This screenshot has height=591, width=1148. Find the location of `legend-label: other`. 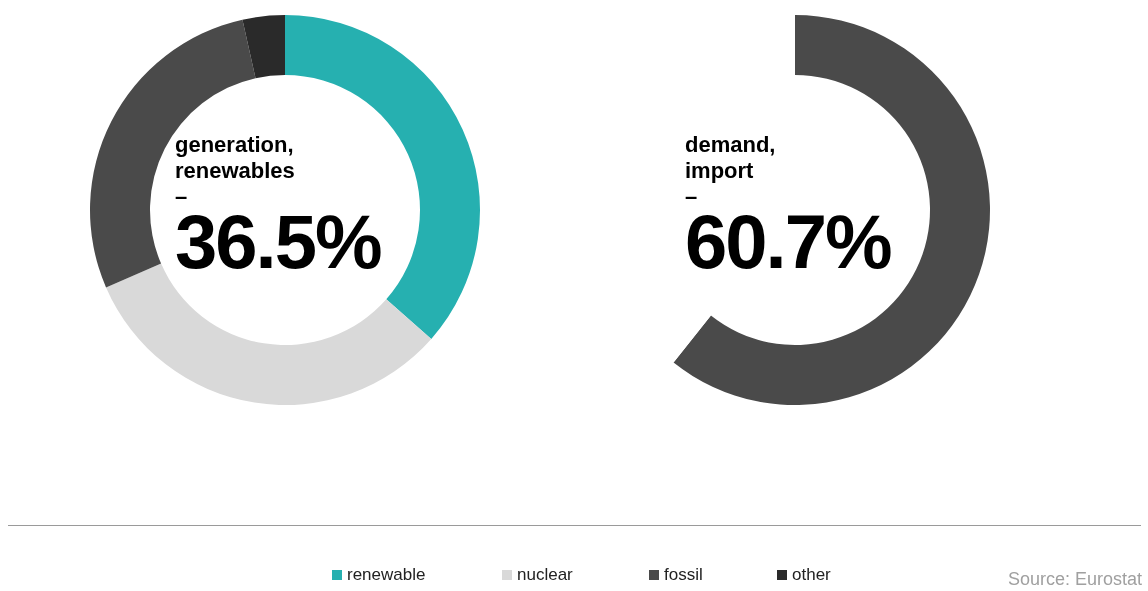

legend-label: other is located at coordinates (811, 575).